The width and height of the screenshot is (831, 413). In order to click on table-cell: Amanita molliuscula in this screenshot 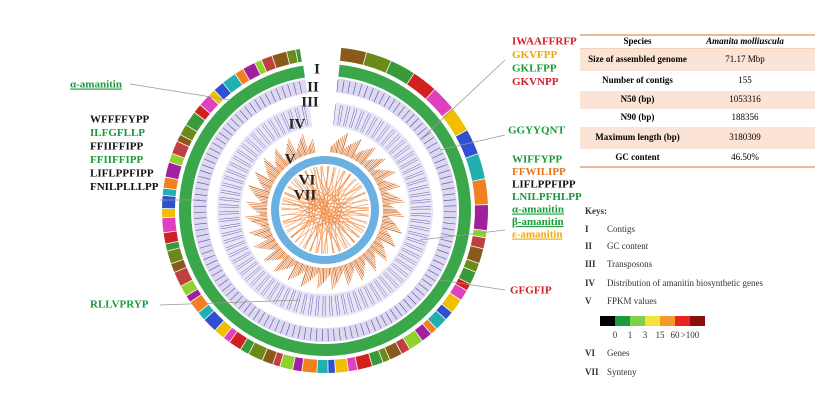, I will do `click(744, 41)`.